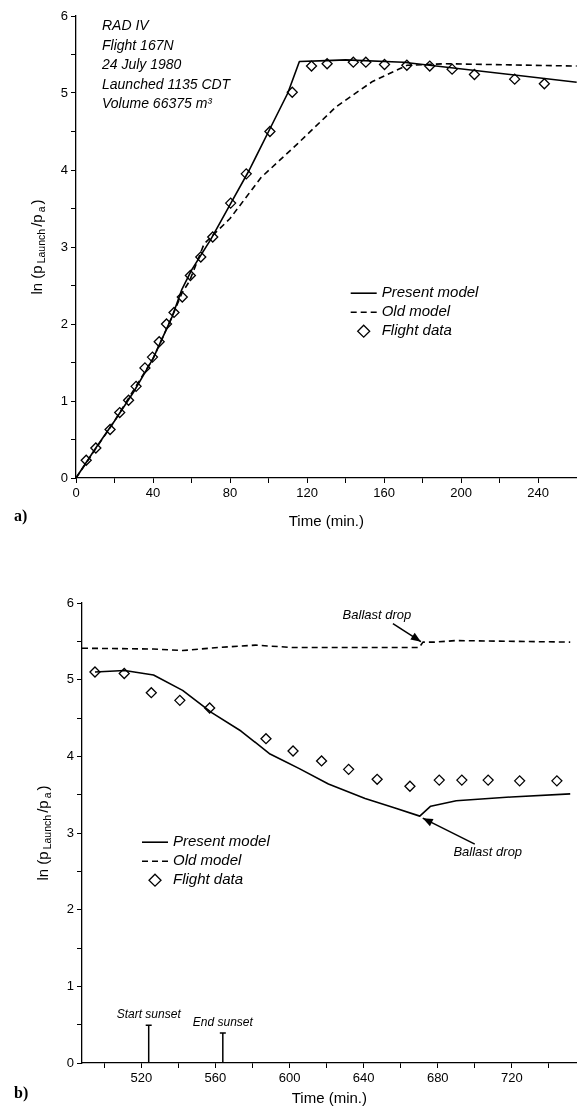 Image resolution: width=583 pixels, height=1112 pixels. Describe the element at coordinates (153, 493) in the screenshot. I see `x-tick-label: 40` at that location.